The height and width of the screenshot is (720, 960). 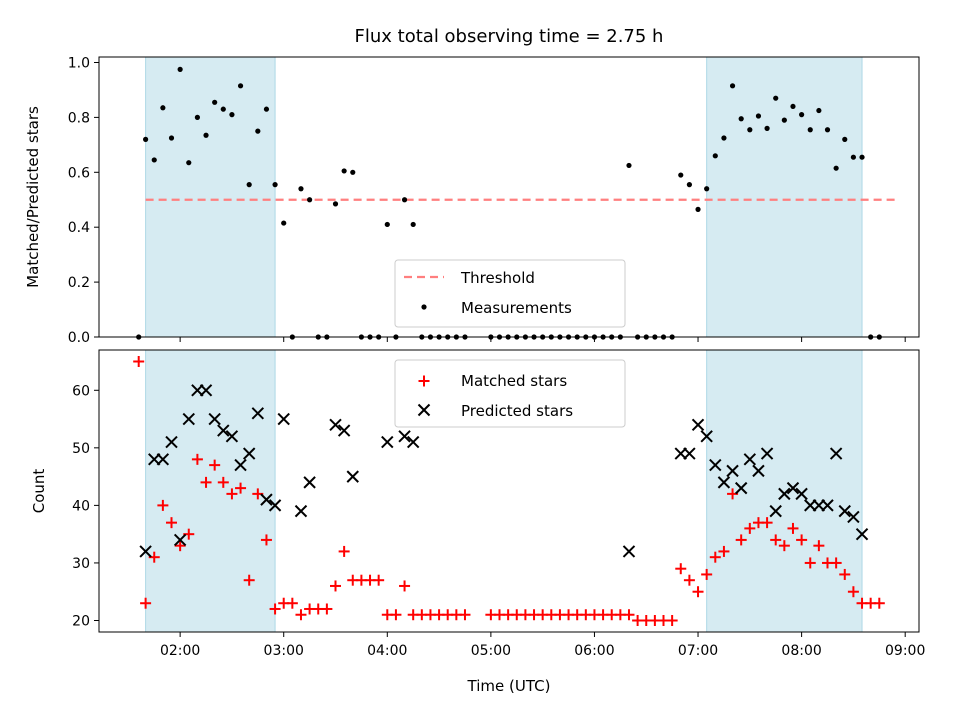 What do you see at coordinates (79, 118) in the screenshot?
I see `y-tick-label: 0.8` at bounding box center [79, 118].